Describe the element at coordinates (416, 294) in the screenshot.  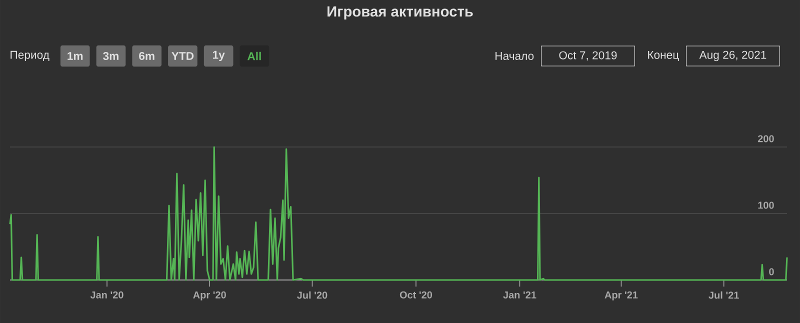
I see `x-tick-label: Oct '20` at that location.